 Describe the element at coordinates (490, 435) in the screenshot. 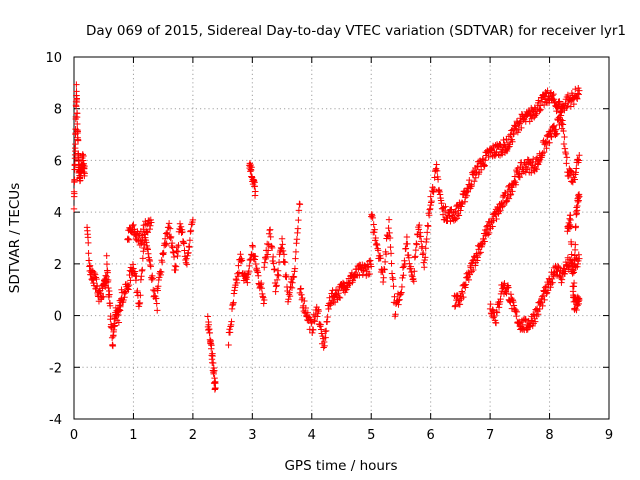

I see `x-tick-label: 7` at that location.